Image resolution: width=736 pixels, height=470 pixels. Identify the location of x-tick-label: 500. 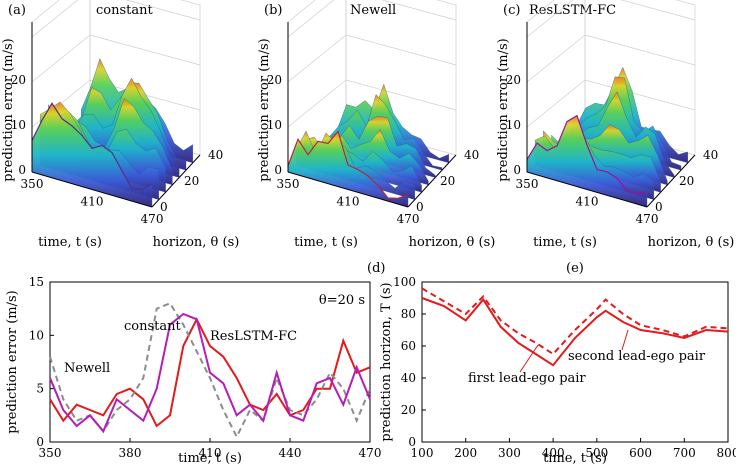
(596, 453).